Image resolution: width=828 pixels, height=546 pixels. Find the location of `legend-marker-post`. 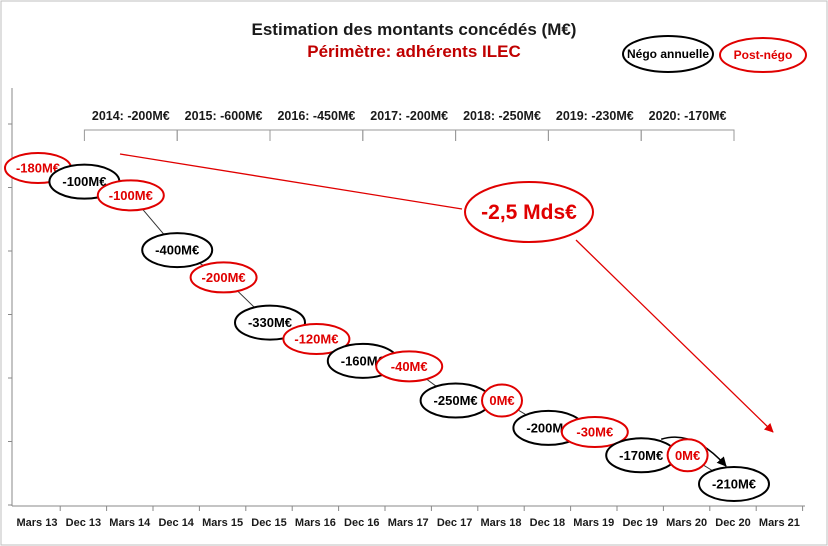

legend-marker-post is located at coordinates (763, 55).